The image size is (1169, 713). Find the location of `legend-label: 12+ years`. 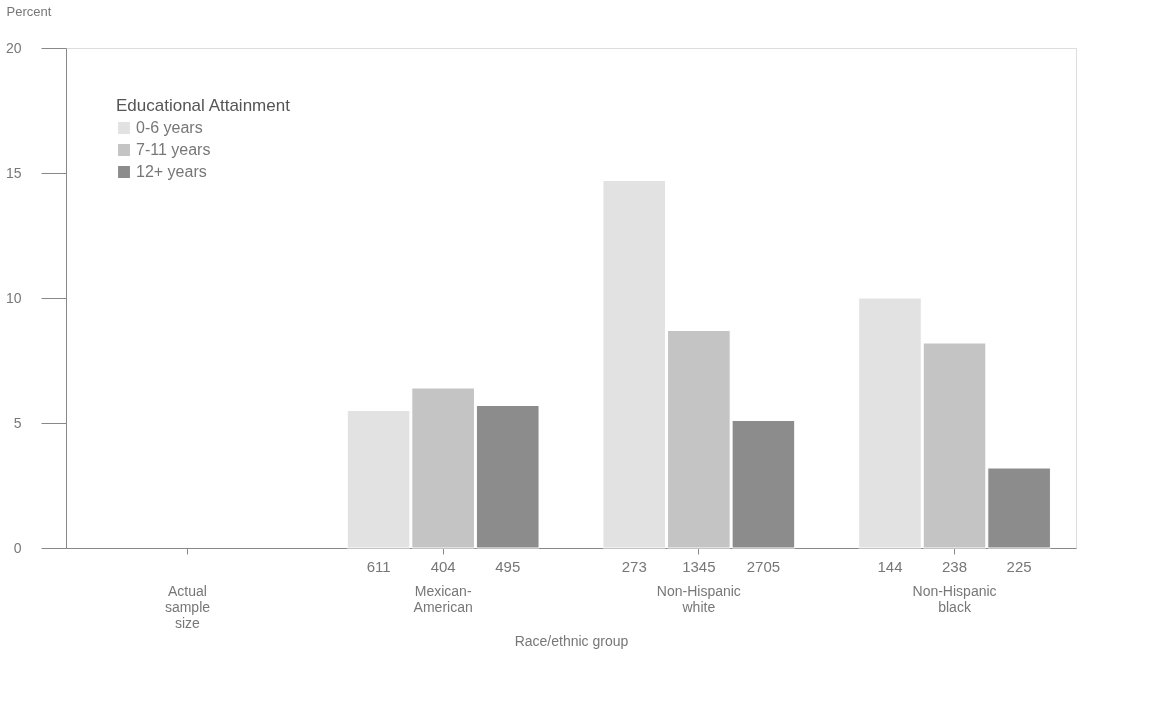

legend-label: 12+ years is located at coordinates (171, 171).